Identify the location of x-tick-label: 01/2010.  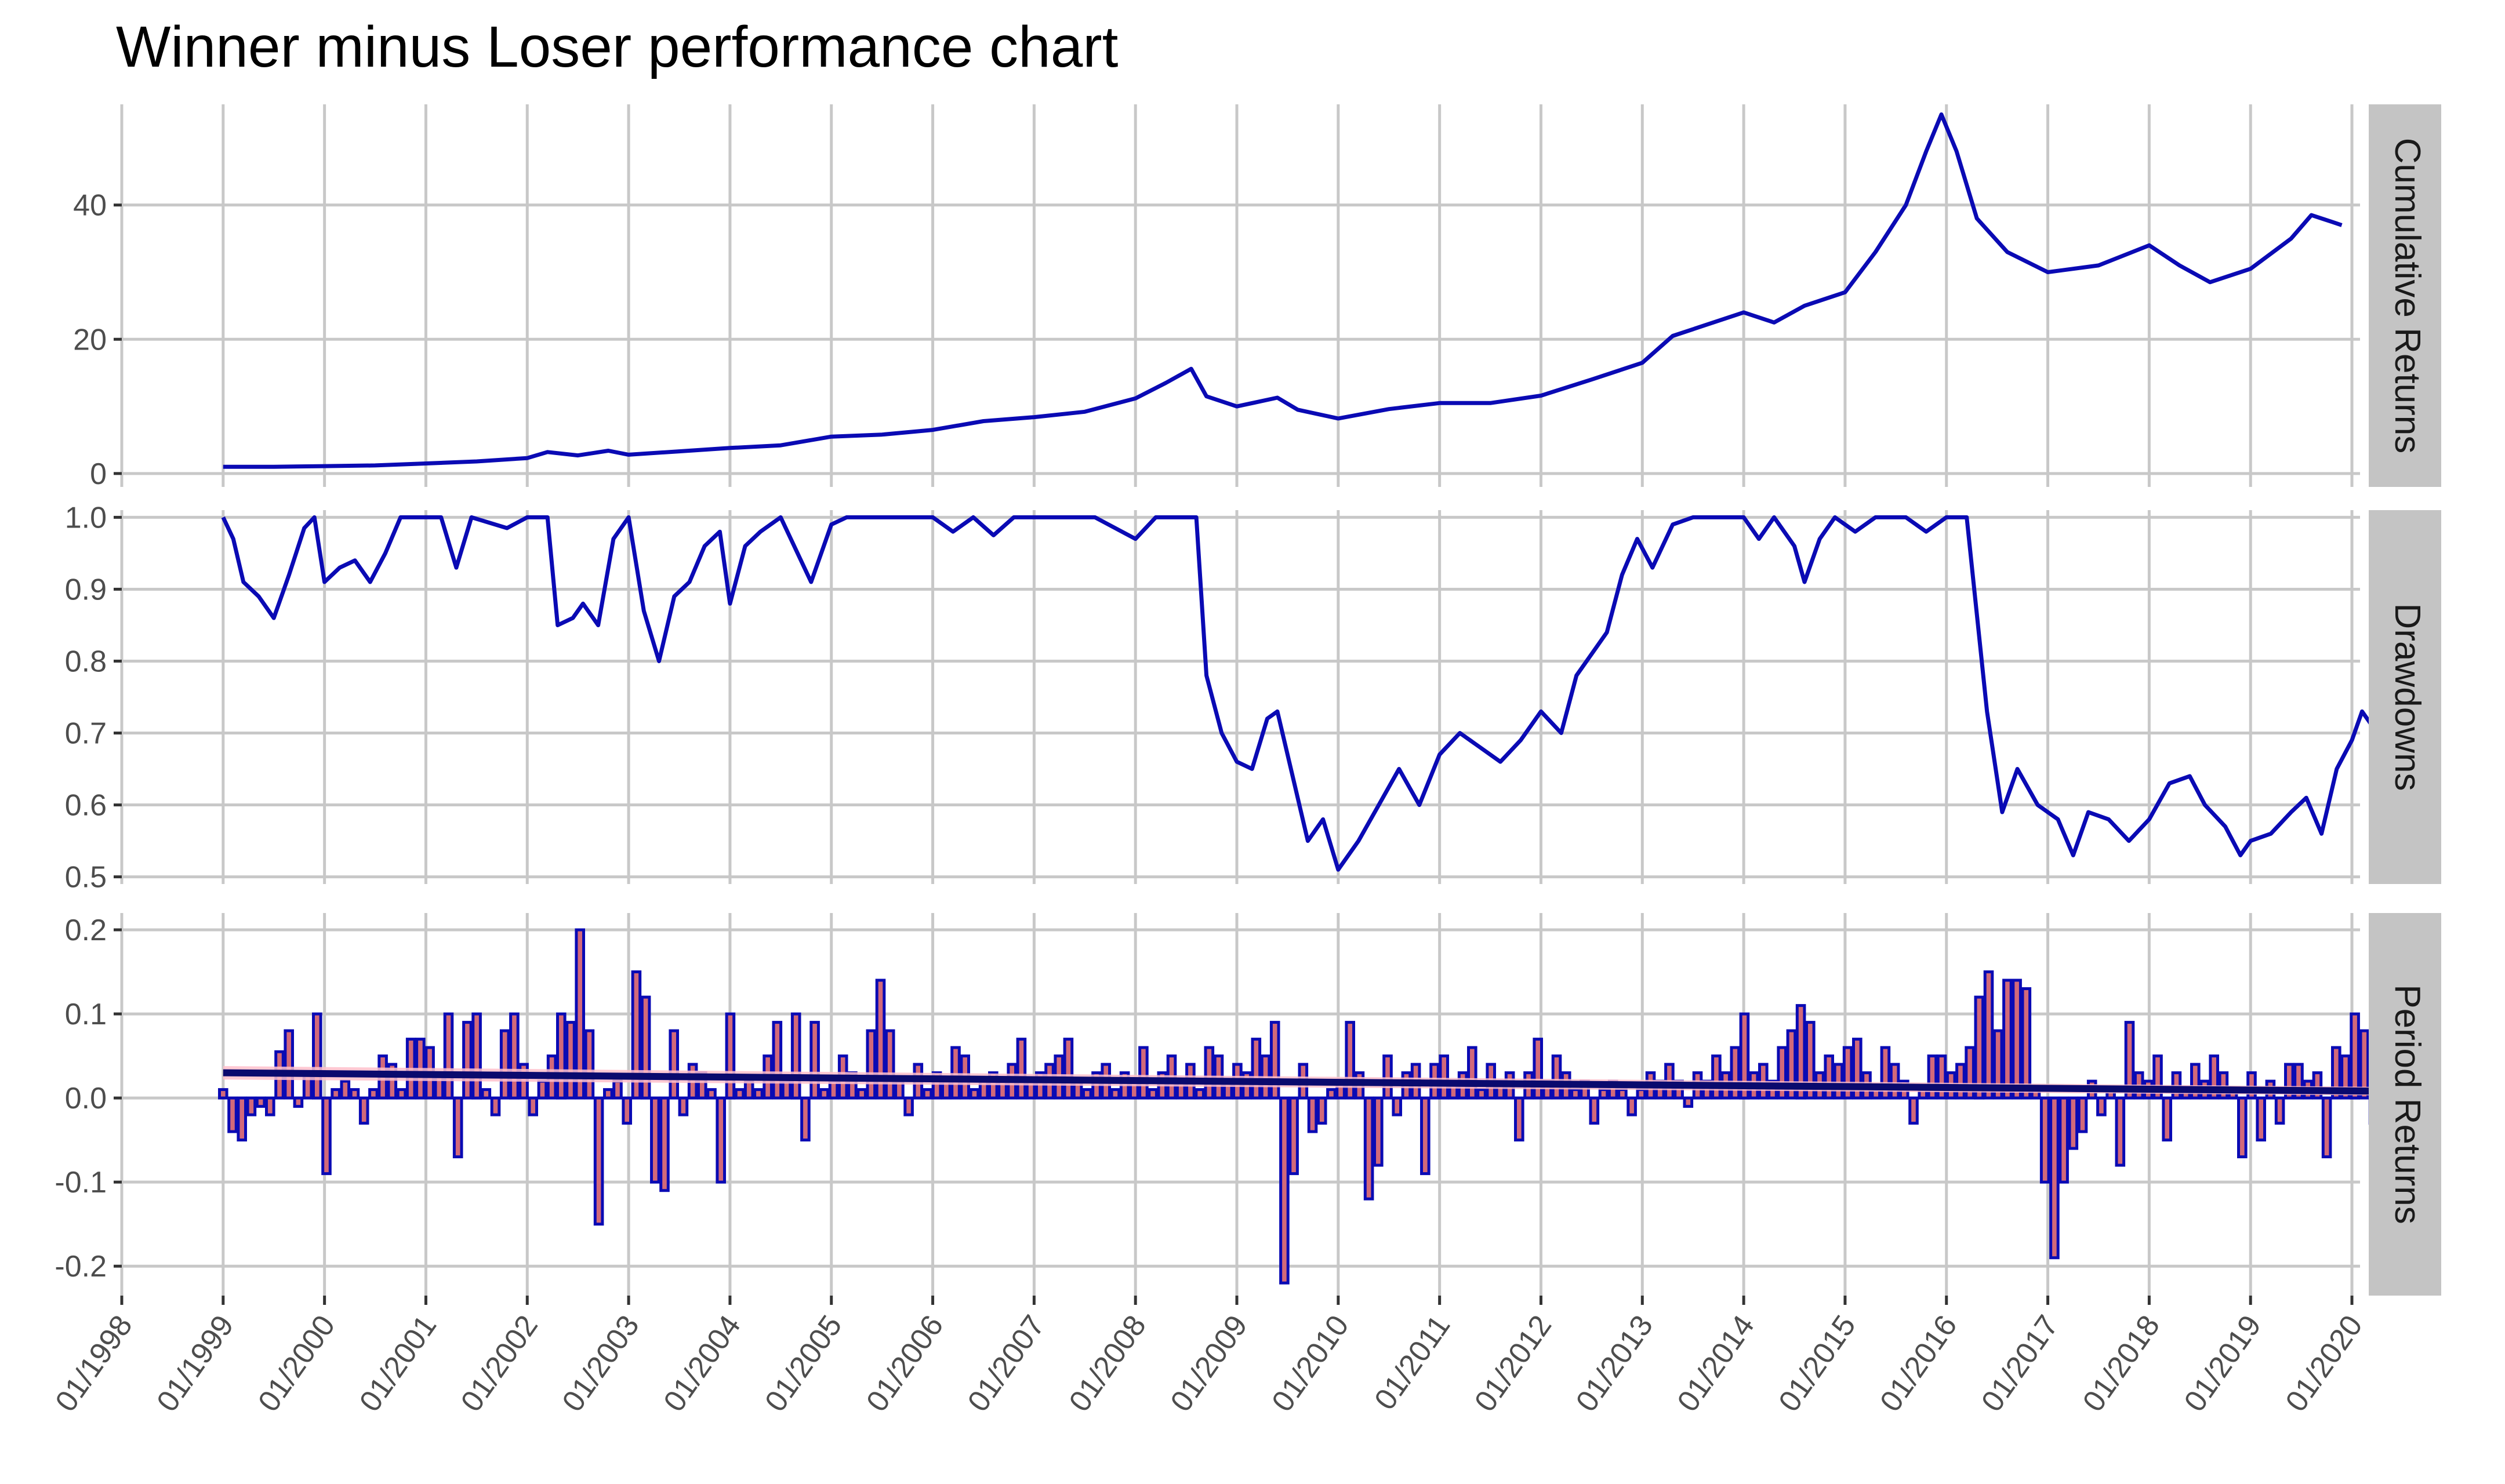
(1310, 1364).